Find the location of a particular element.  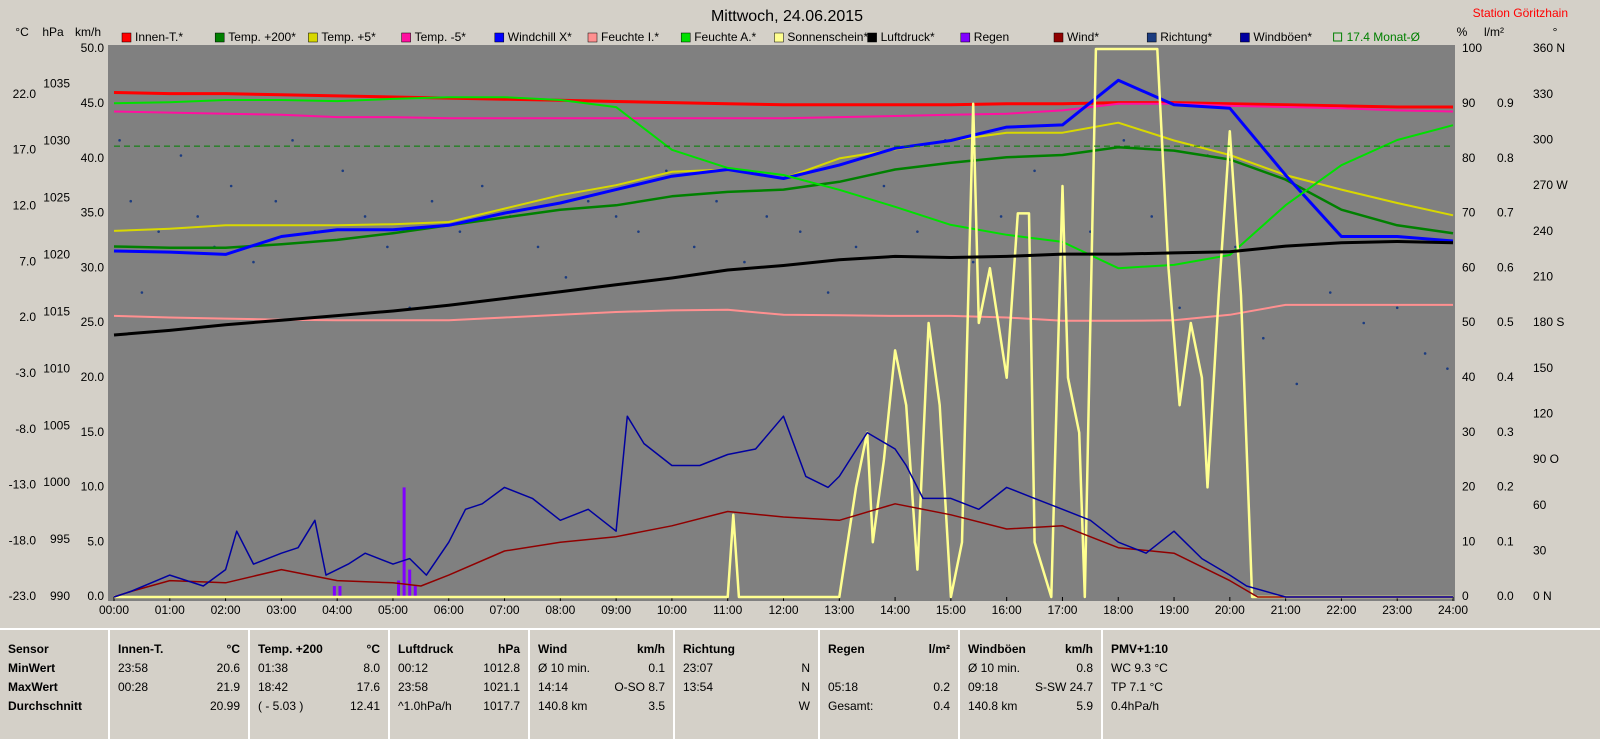

cell-left: WC 9.3 °C is located at coordinates (1139, 668).